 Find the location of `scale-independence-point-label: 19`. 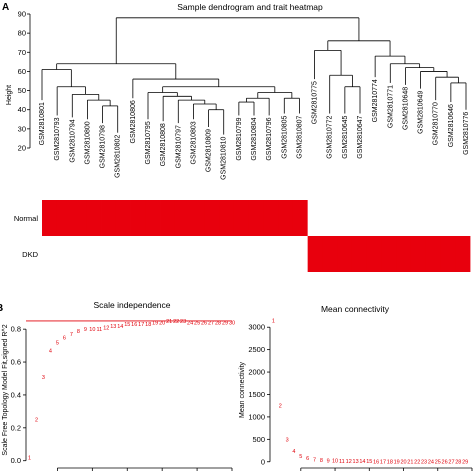

scale-independence-point-label: 19 is located at coordinates (155, 324).